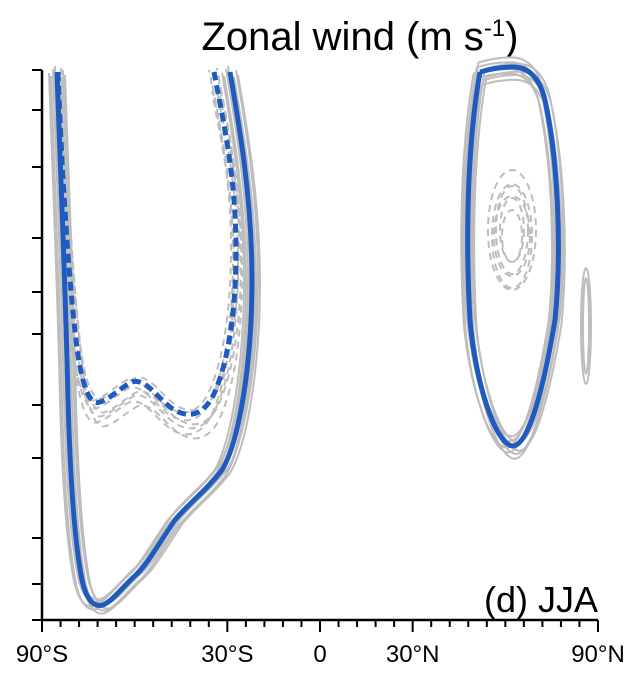 The height and width of the screenshot is (673, 631). What do you see at coordinates (598, 654) in the screenshot?
I see `x-tick-label: 90°N` at bounding box center [598, 654].